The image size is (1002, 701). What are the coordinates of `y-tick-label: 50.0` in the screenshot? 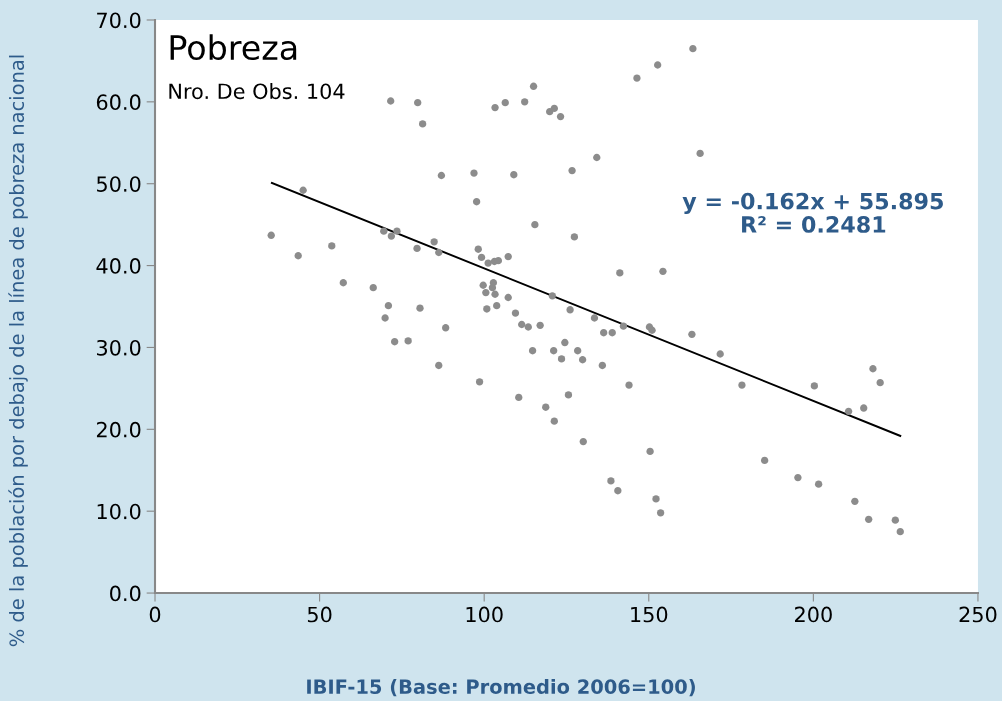 It's located at (119, 184).